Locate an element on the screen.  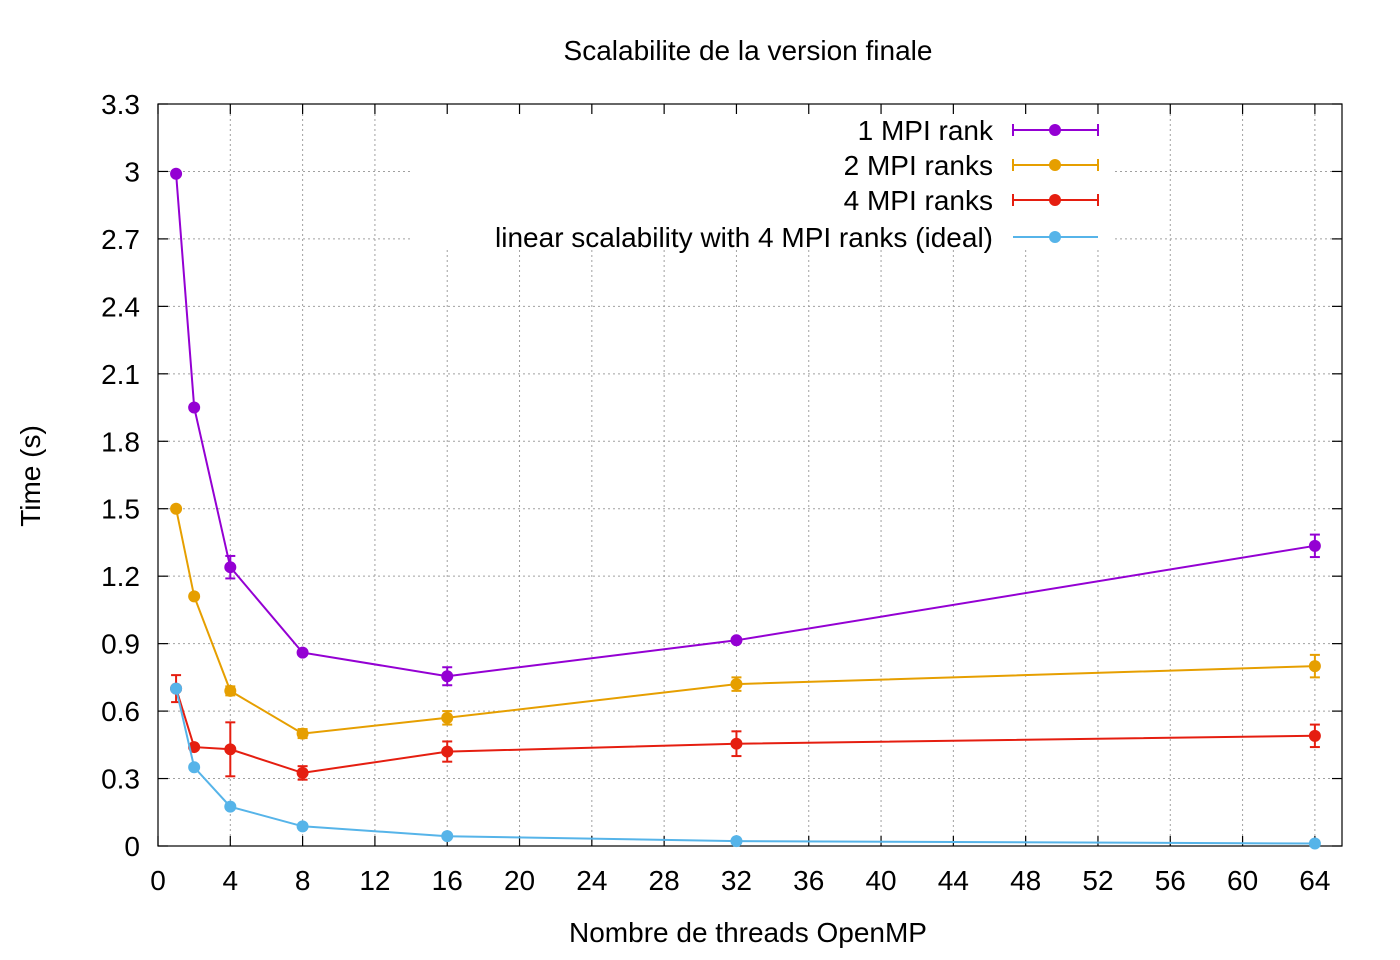
x-tick-label: 20 is located at coordinates (519, 880).